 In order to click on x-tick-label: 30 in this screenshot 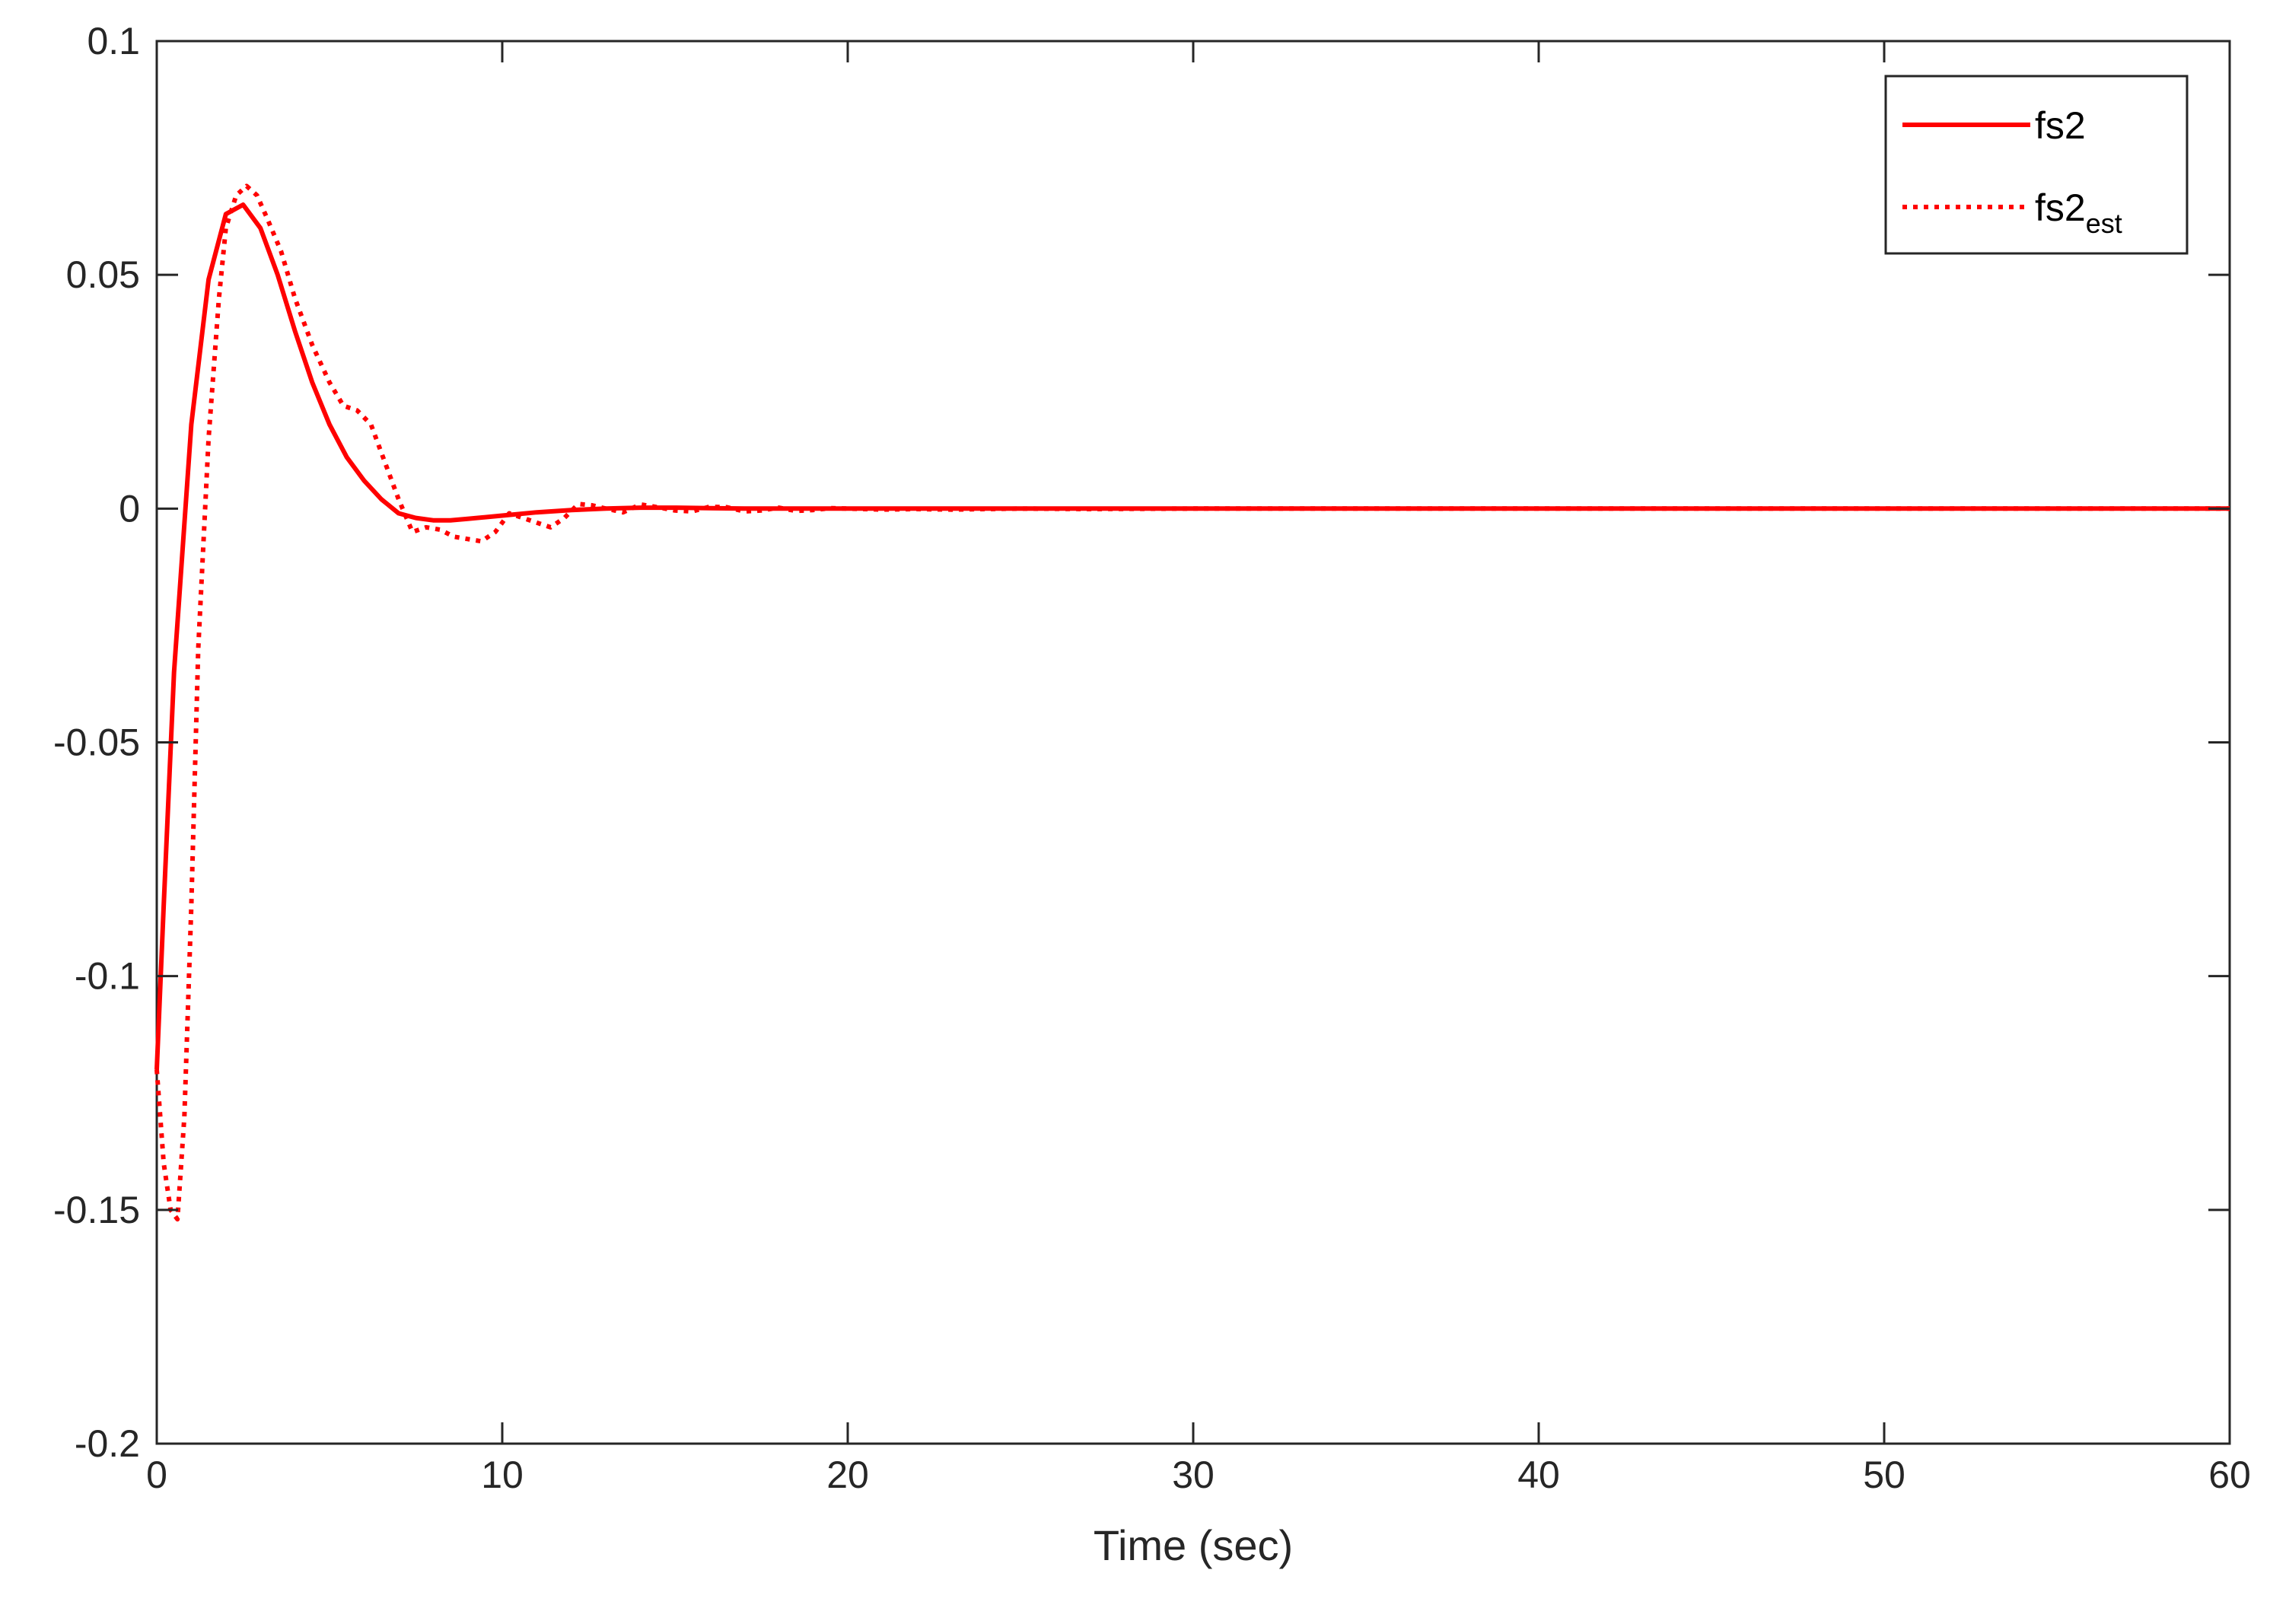, I will do `click(1194, 1475)`.